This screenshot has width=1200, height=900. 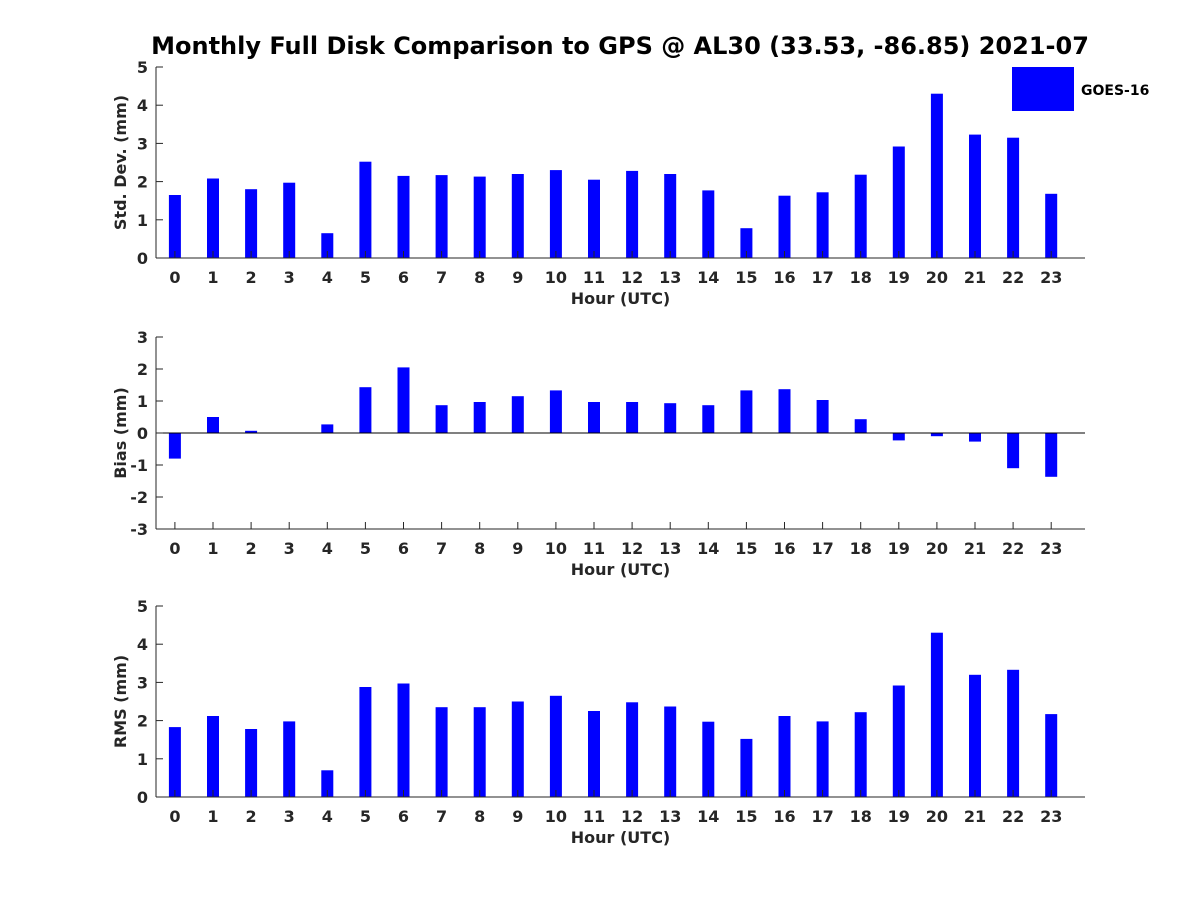 What do you see at coordinates (139, 497) in the screenshot?
I see `y-tick-label: -2` at bounding box center [139, 497].